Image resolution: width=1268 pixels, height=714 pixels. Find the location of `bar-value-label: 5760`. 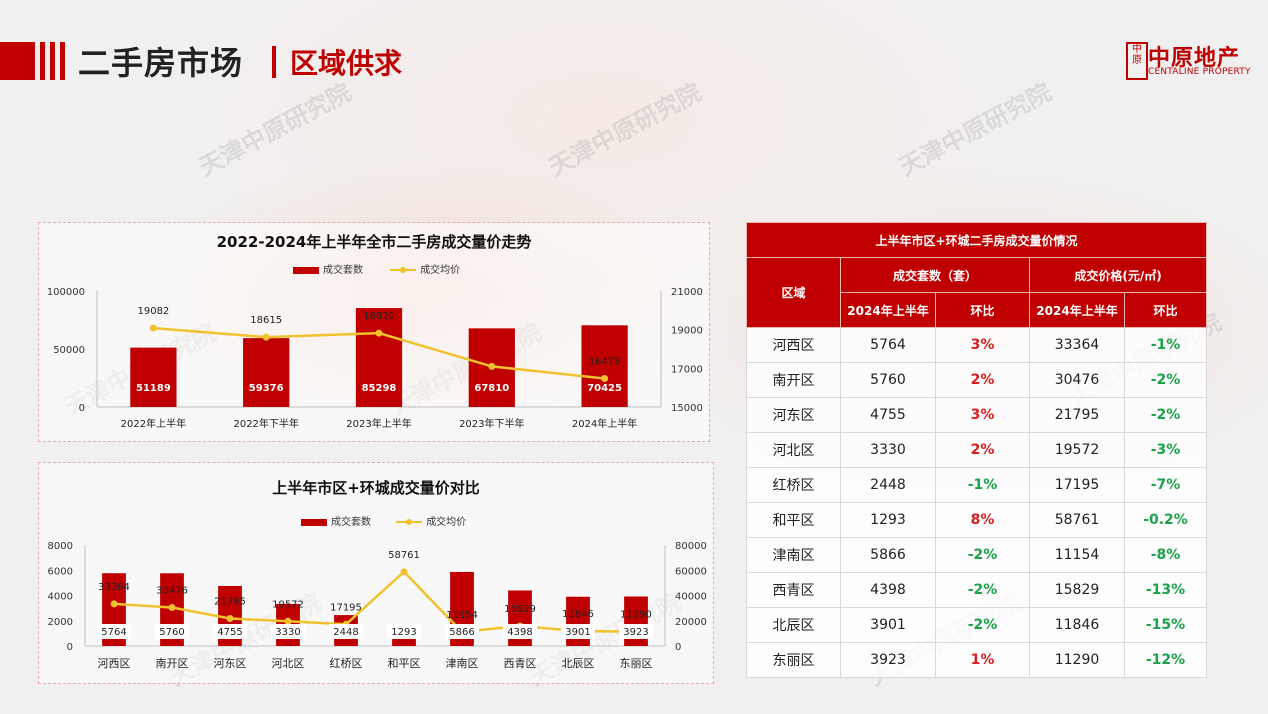

bar-value-label: 5760 is located at coordinates (171, 632).